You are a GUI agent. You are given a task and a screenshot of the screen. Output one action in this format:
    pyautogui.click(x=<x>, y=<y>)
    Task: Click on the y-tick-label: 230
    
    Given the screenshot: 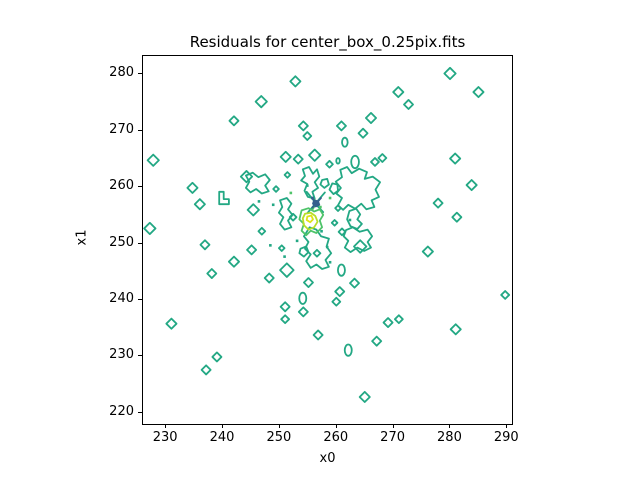 What is the action you would take?
    pyautogui.click(x=121, y=355)
    